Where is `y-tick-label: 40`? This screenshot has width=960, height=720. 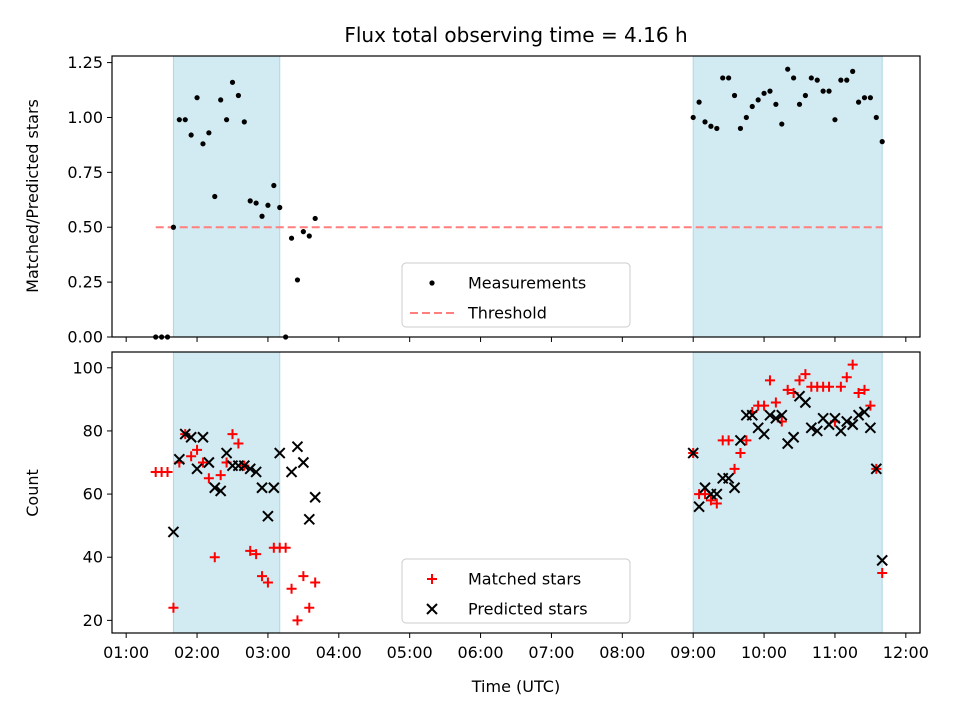 y-tick-label: 40 is located at coordinates (93, 557).